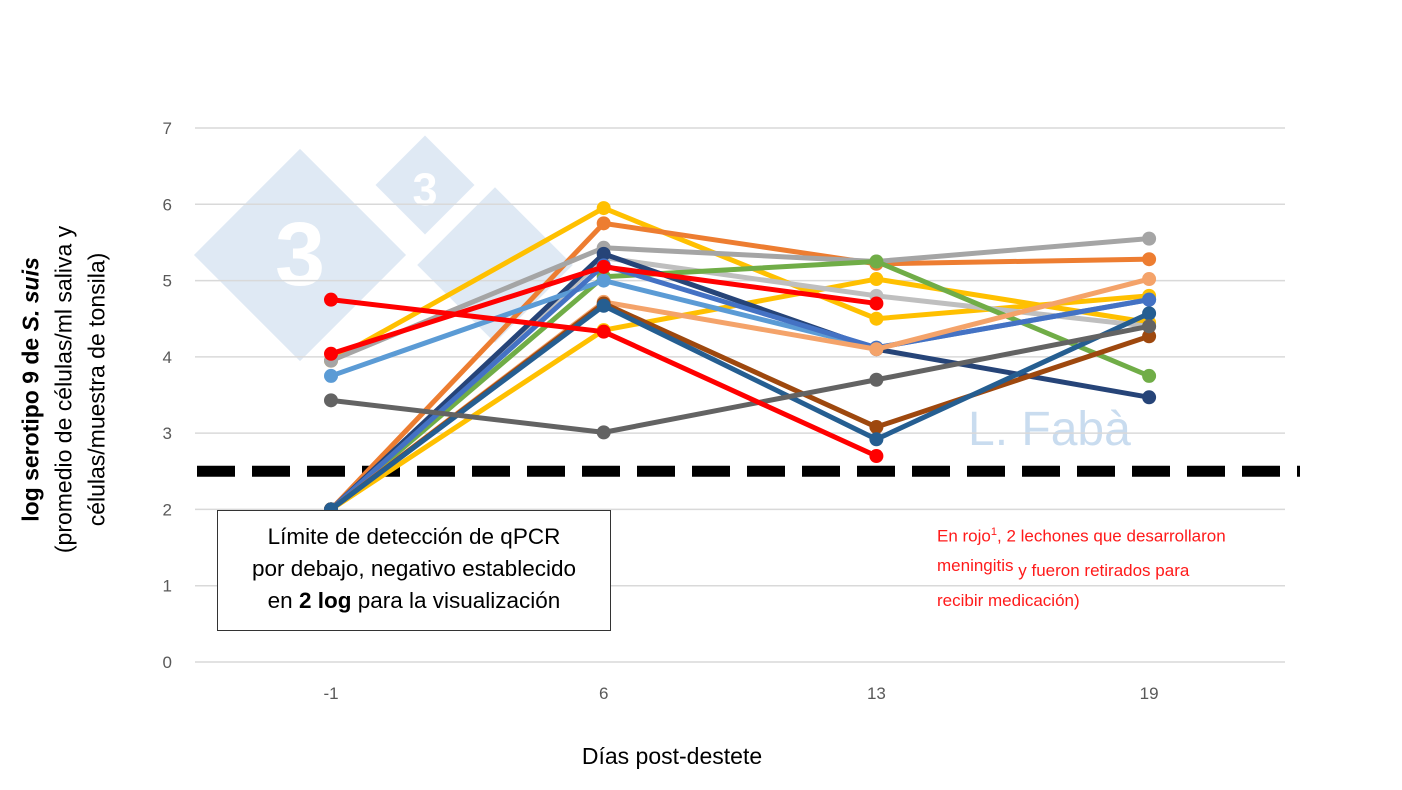 The width and height of the screenshot is (1402, 790). What do you see at coordinates (1149, 693) in the screenshot?
I see `x-tick-label: 19` at bounding box center [1149, 693].